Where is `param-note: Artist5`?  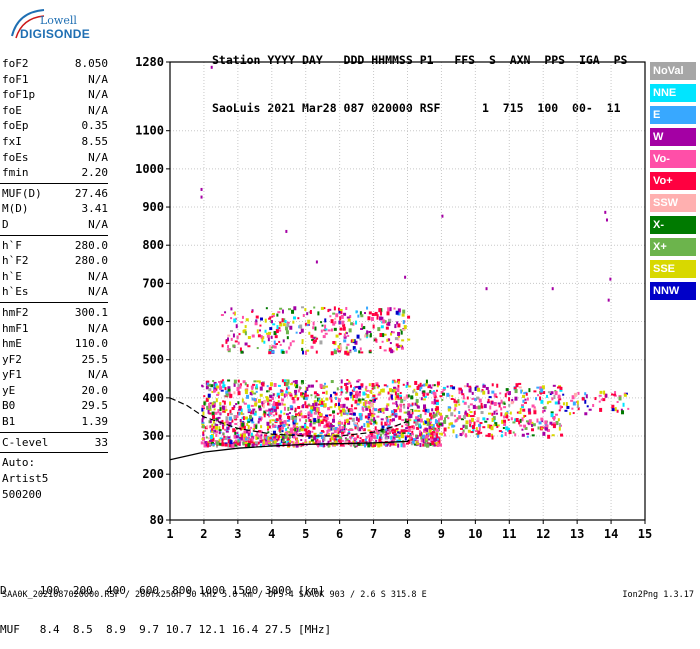 param-note: Artist5 is located at coordinates (25, 479).